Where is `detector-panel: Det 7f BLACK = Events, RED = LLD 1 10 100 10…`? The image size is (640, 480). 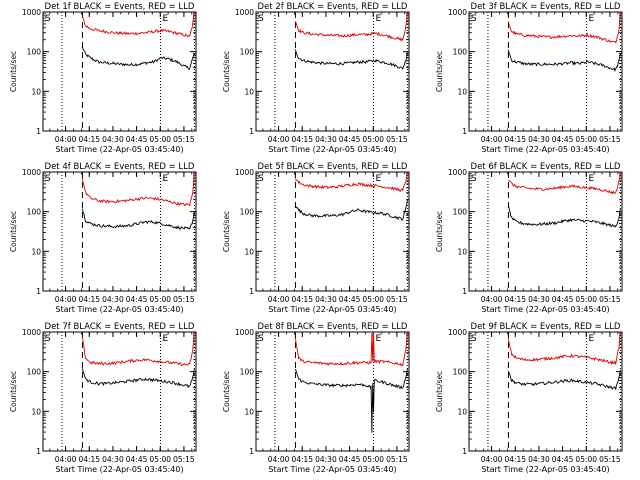
detector-panel: Det 7f BLACK = Events, RED = LLD 1 10 100 10… is located at coordinates (103, 398).